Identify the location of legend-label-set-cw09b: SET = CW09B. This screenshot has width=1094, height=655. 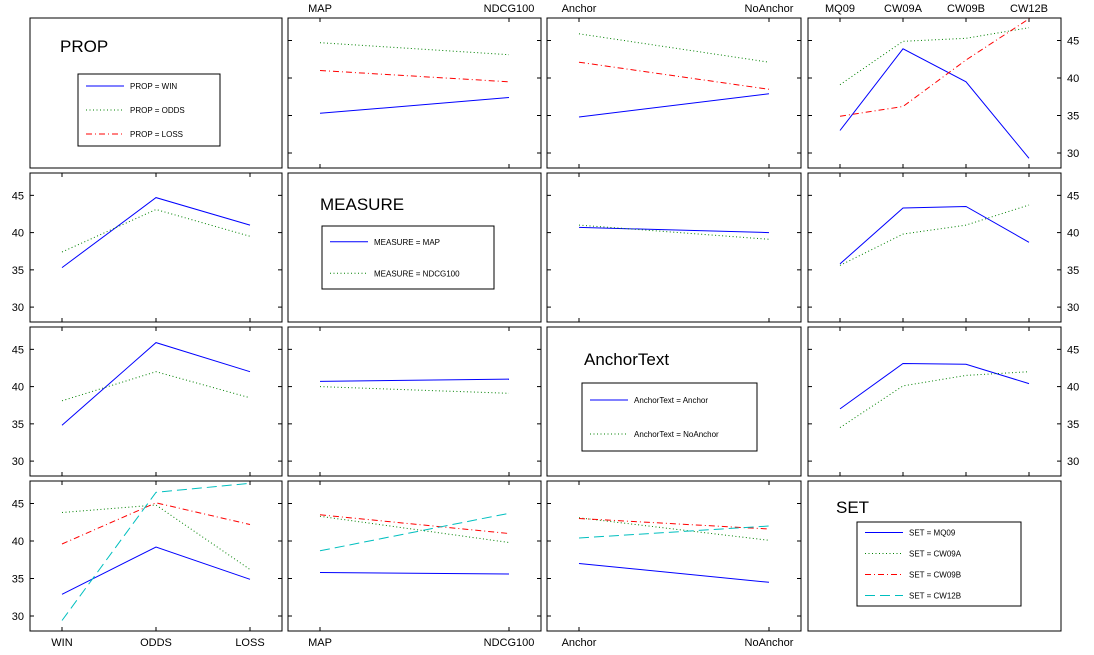
(935, 575).